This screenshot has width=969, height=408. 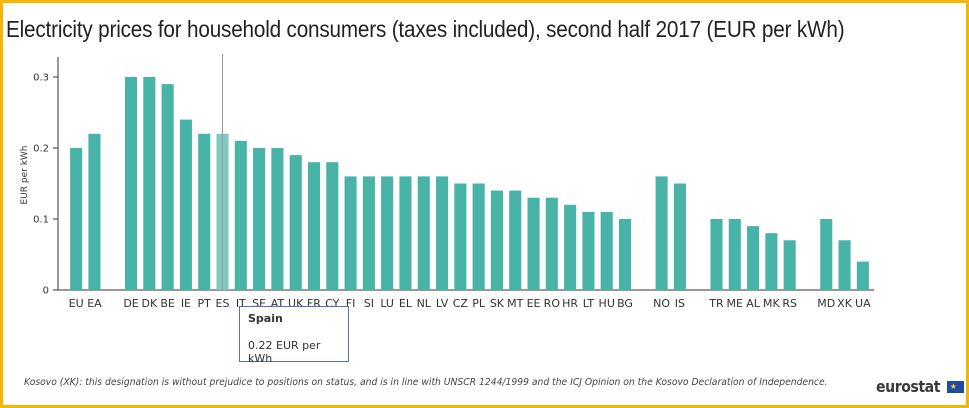 What do you see at coordinates (284, 352) in the screenshot?
I see `tooltip-value: 0.22 EUR per kWh` at bounding box center [284, 352].